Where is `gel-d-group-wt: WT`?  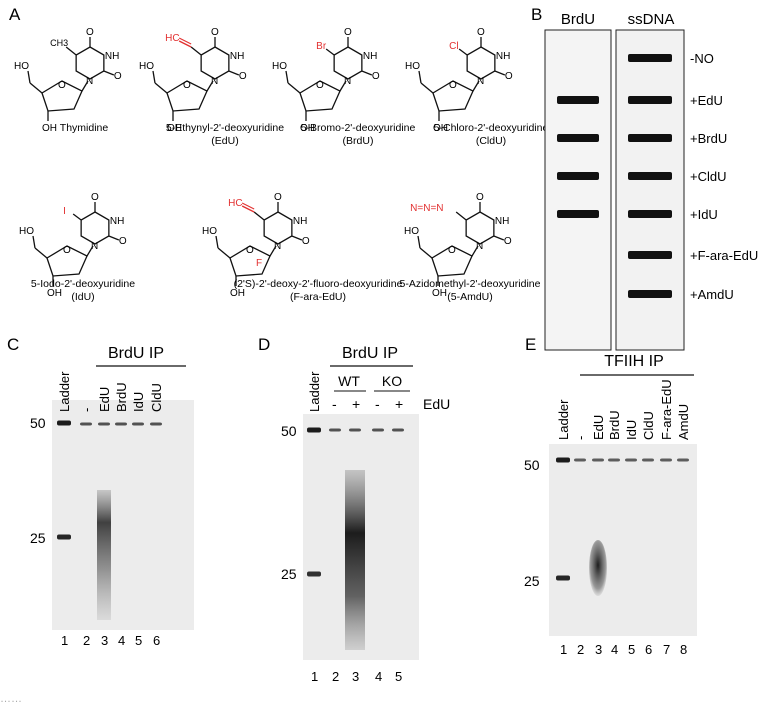
gel-d-group-wt: WT is located at coordinates (349, 381).